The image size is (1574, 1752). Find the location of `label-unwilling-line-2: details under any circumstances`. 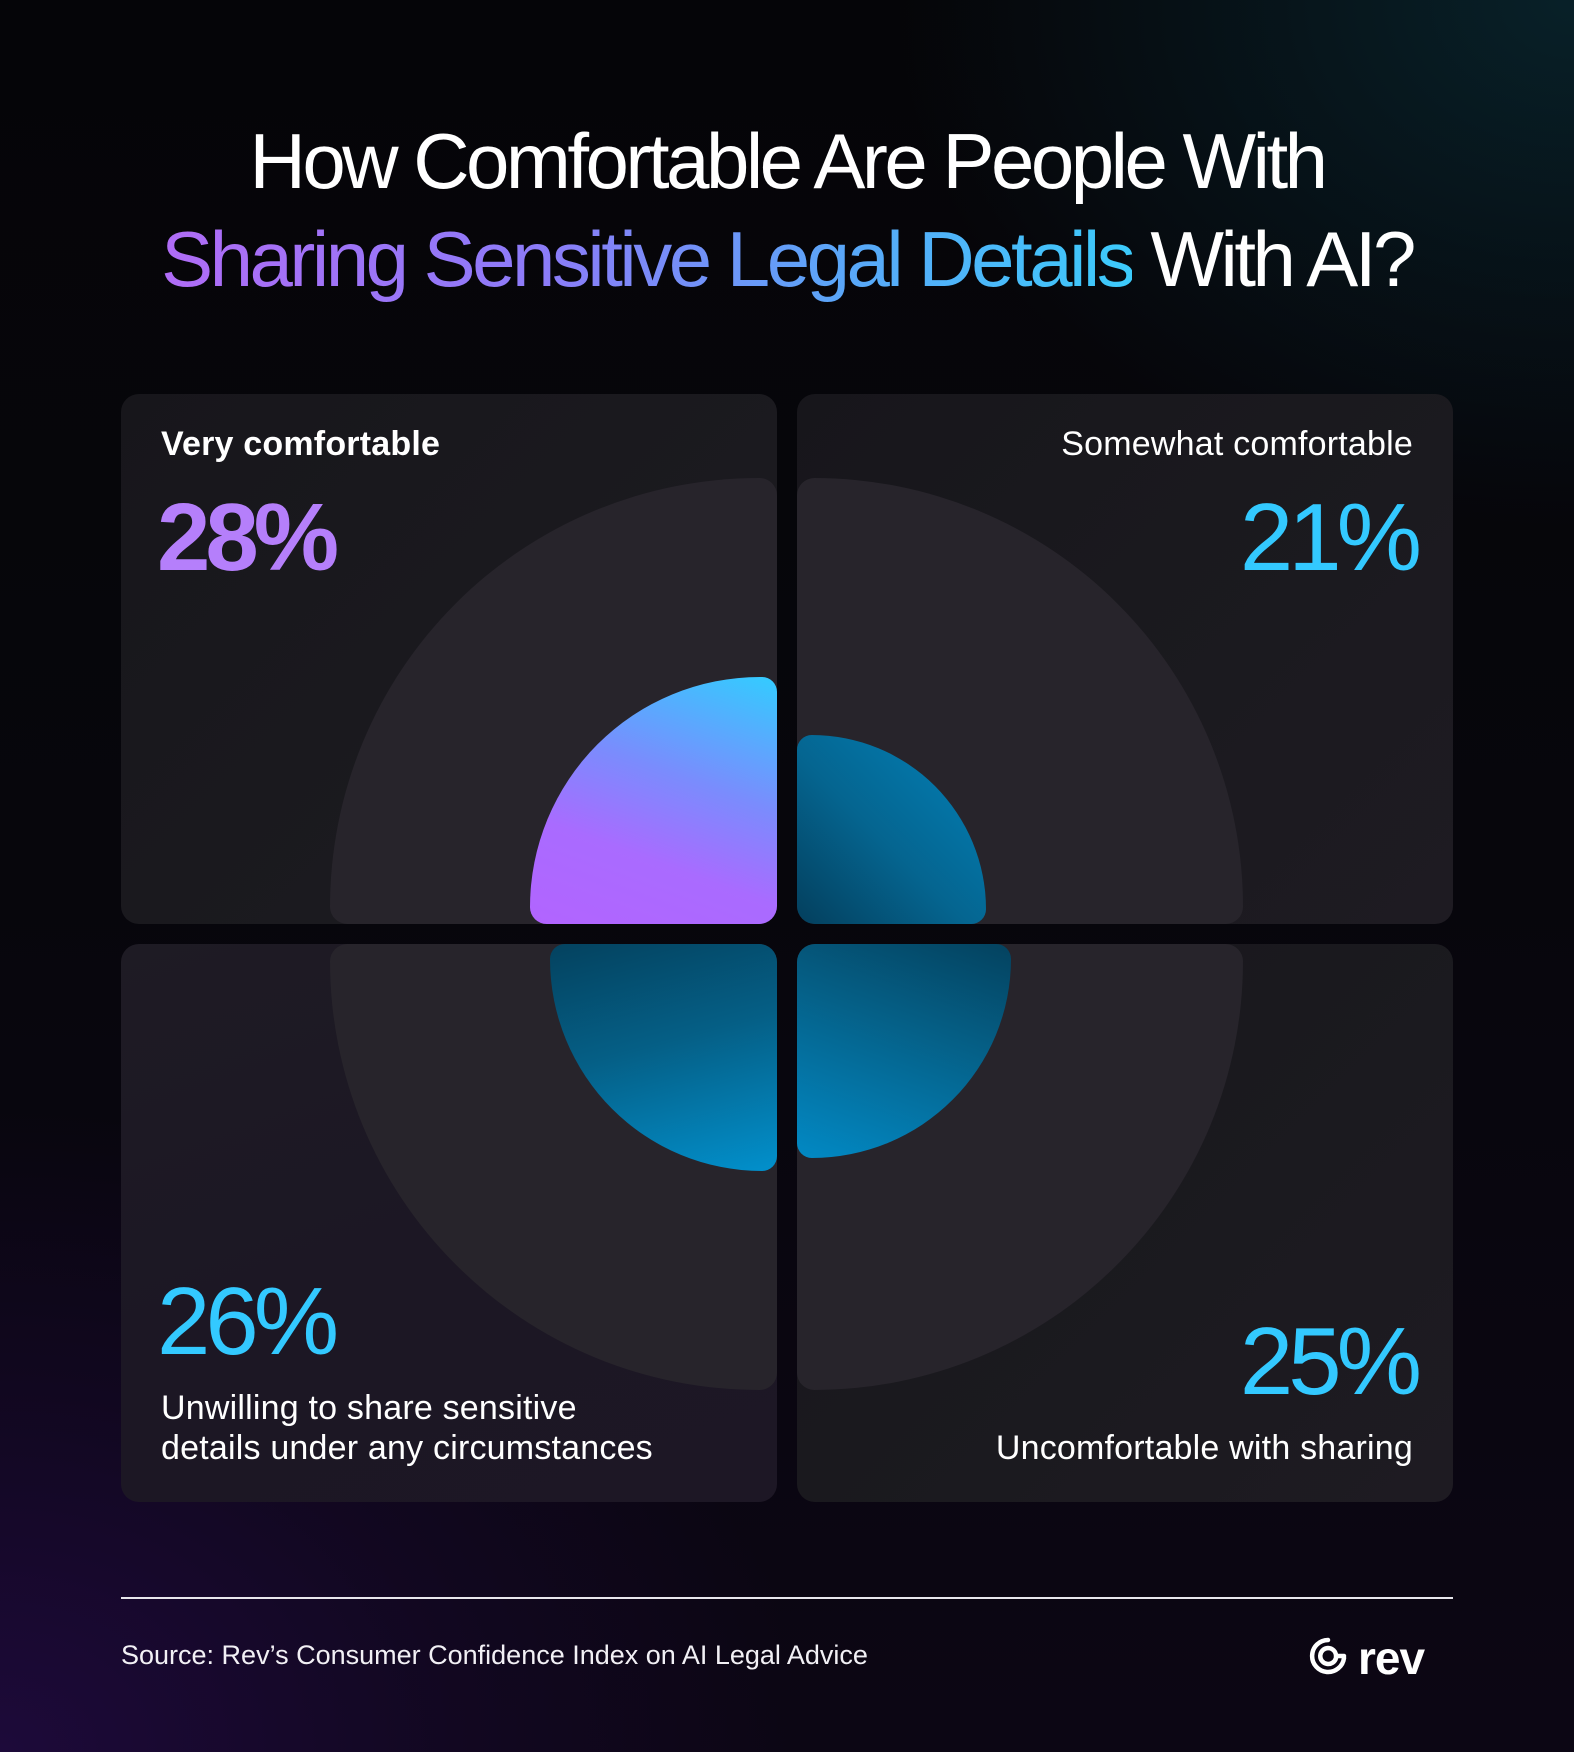

label-unwilling-line-2: details under any circumstances is located at coordinates (407, 1448).